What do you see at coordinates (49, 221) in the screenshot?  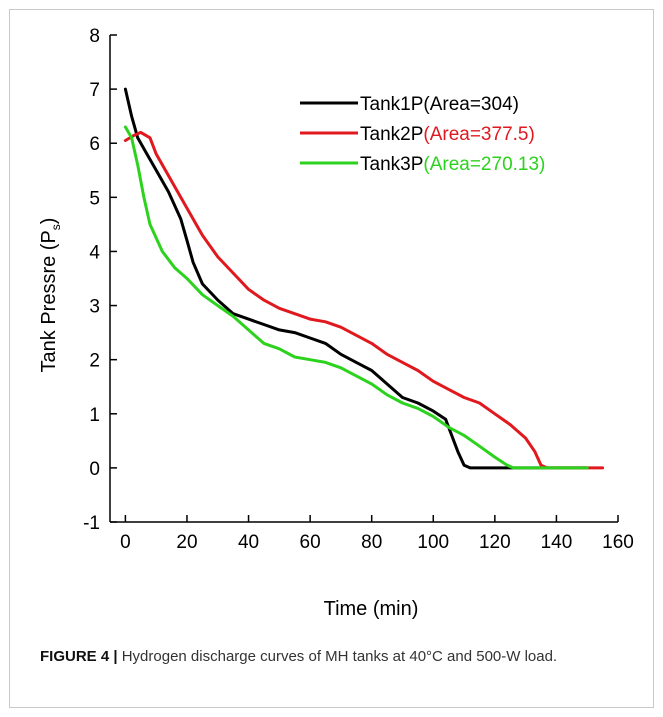 I see `y-axis-title-close: )` at bounding box center [49, 221].